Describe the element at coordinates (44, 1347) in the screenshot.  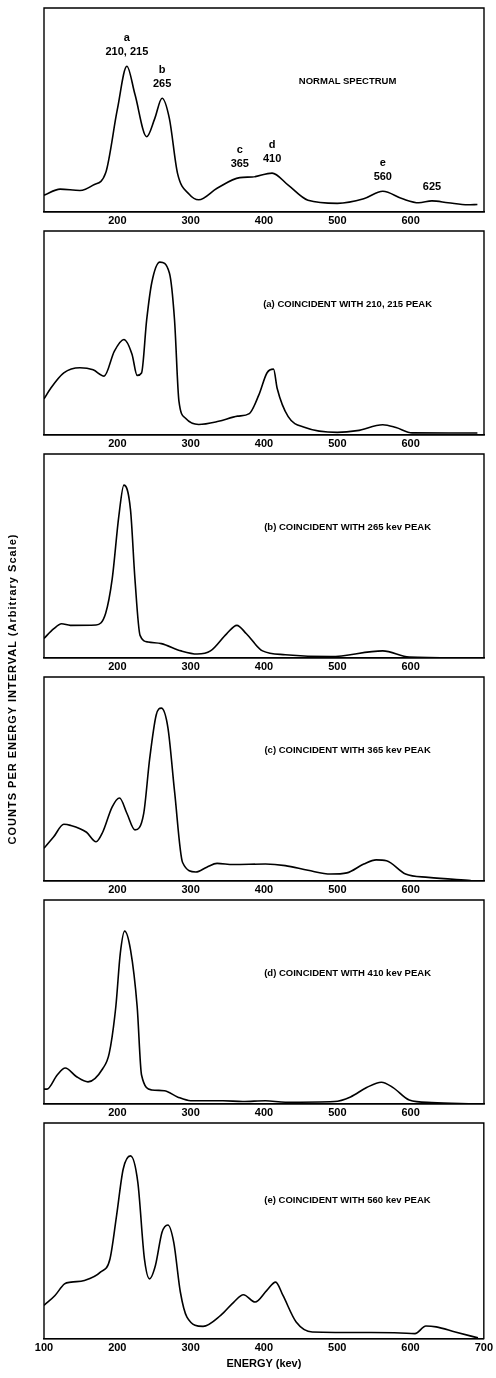
I see `x-tick-label: 100` at that location.